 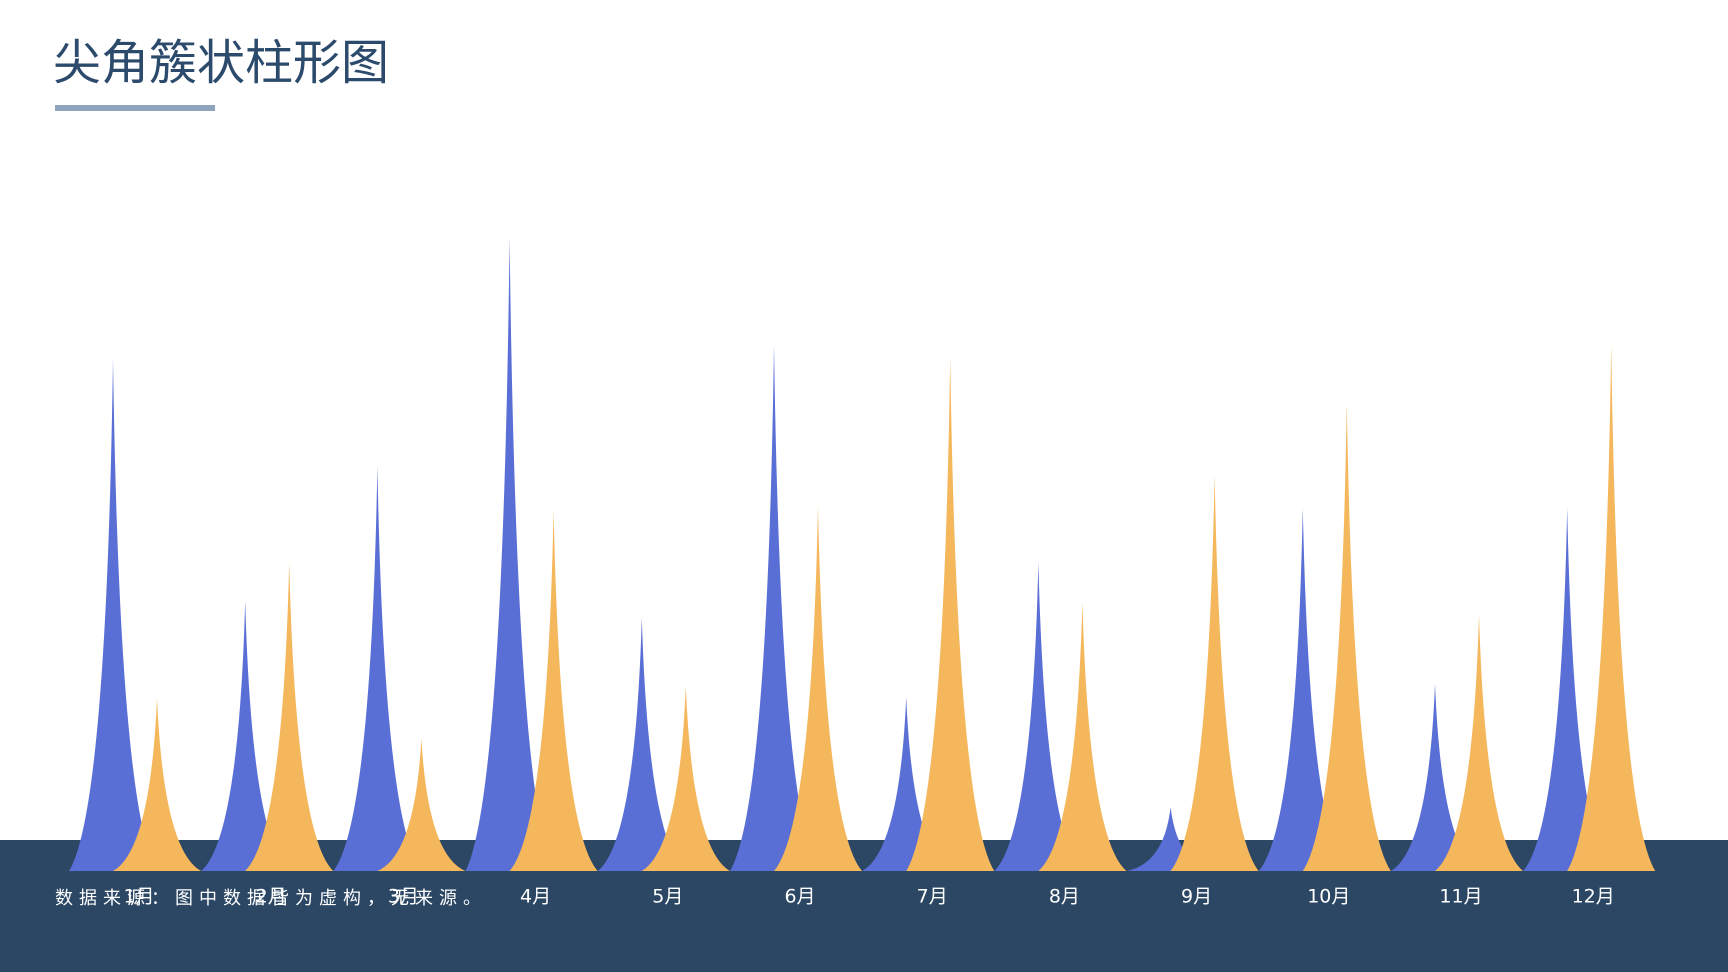 What do you see at coordinates (138, 897) in the screenshot?
I see `x-tick-label: 1月` at bounding box center [138, 897].